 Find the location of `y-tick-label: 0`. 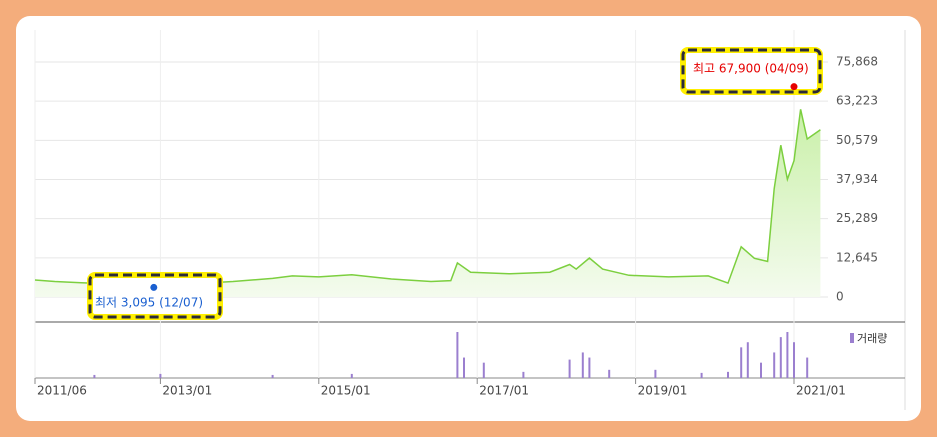

y-tick-label: 0 is located at coordinates (840, 297).